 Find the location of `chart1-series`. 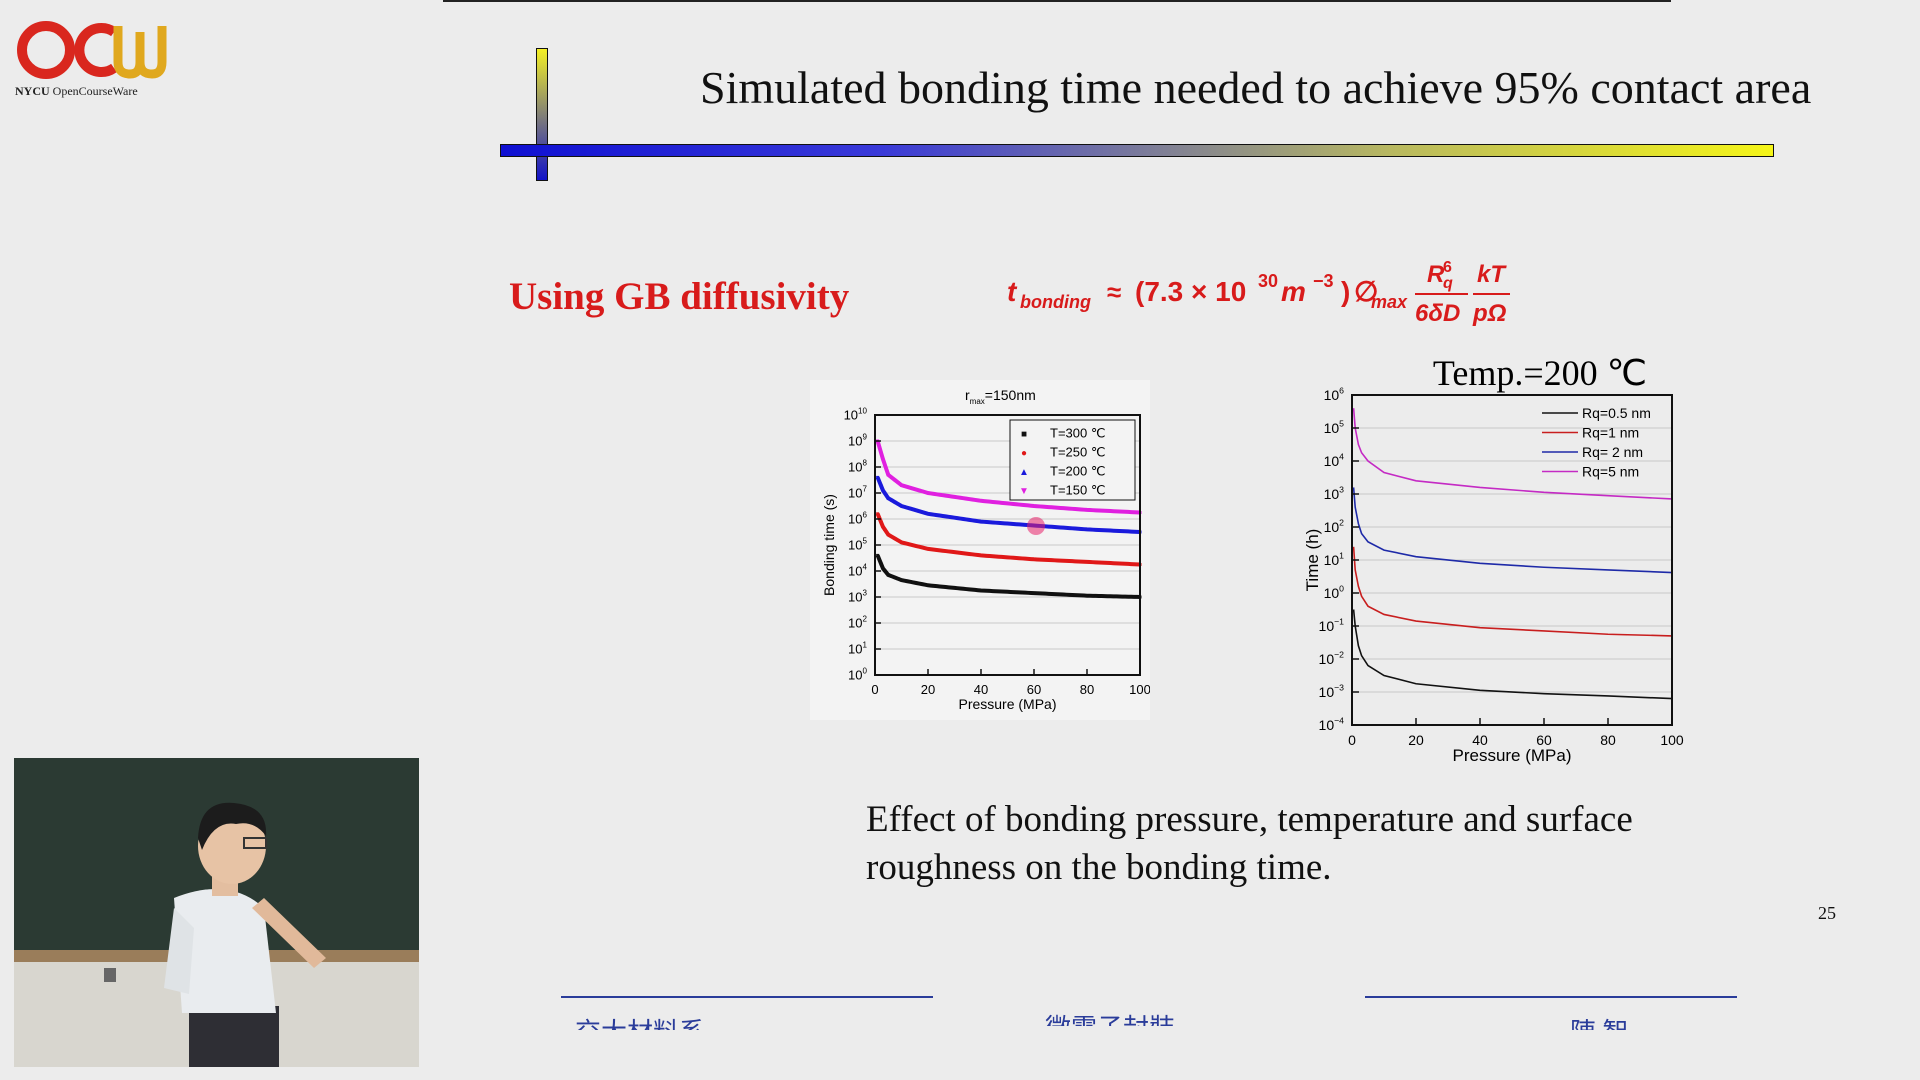

chart1-series is located at coordinates (1008, 519).